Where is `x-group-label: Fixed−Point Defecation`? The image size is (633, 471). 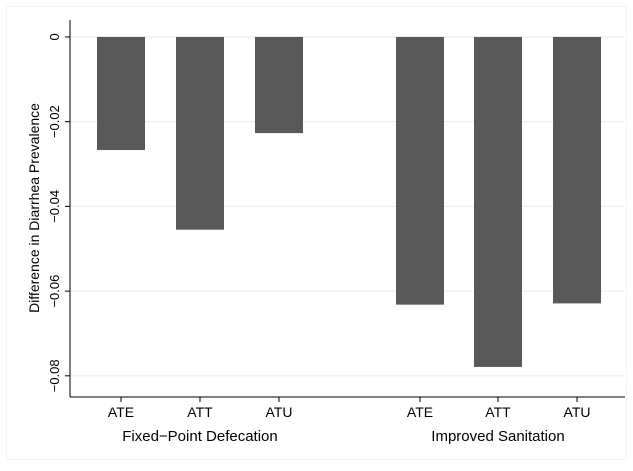
x-group-label: Fixed−Point Defecation is located at coordinates (200, 436).